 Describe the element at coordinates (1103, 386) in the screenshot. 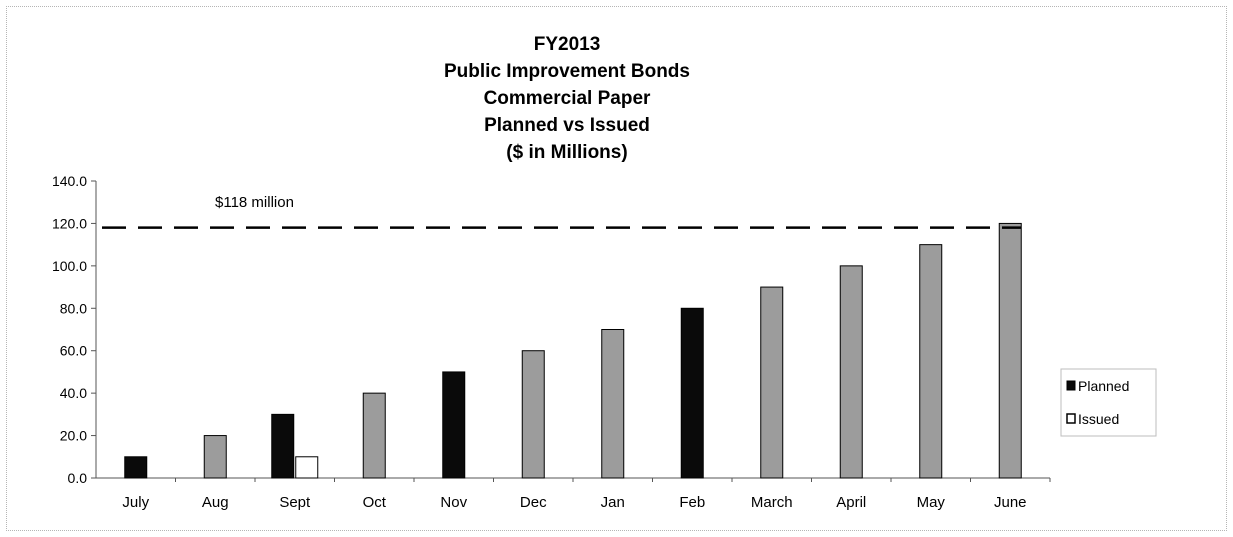

I see `legend-label-planned: Planned` at that location.